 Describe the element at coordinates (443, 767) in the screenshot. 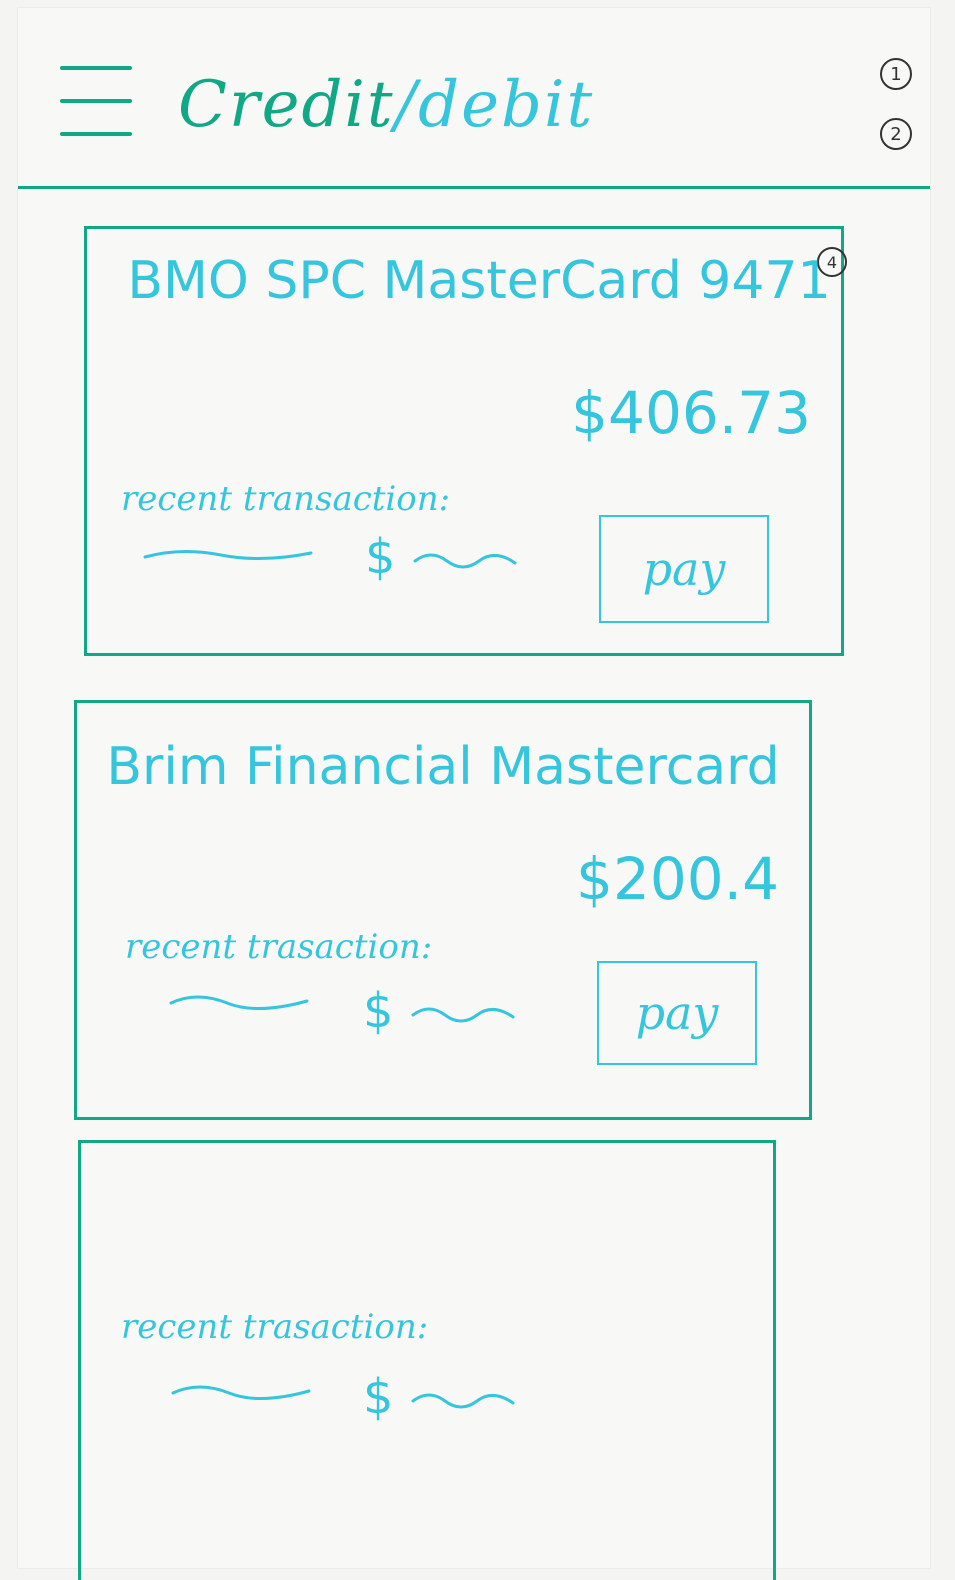

I see `card-name: Brim Financial Mastercard` at that location.